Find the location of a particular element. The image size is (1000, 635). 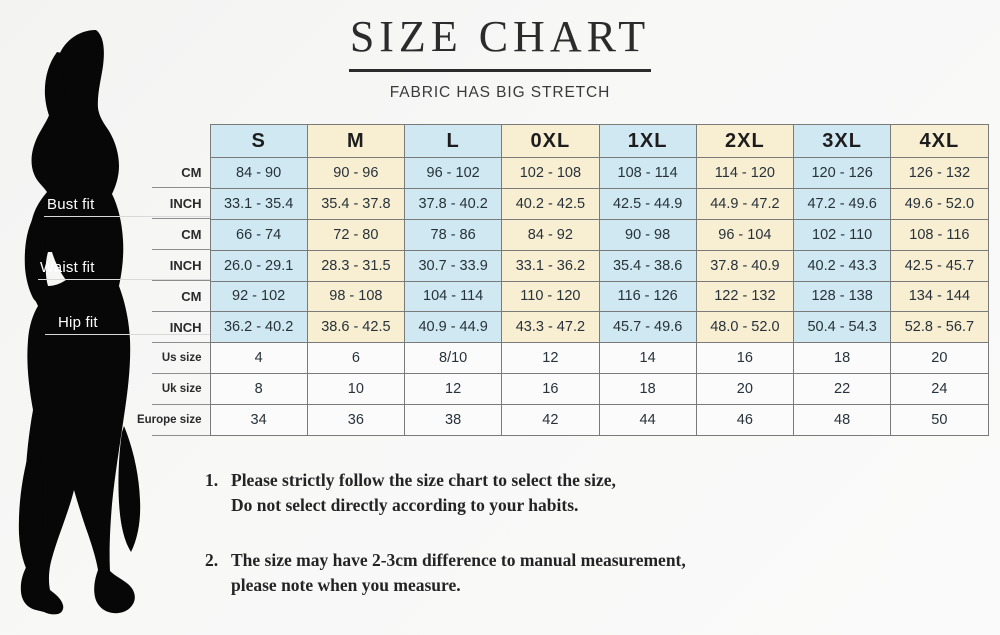

page-title: SIZE CHART is located at coordinates (500, 36).